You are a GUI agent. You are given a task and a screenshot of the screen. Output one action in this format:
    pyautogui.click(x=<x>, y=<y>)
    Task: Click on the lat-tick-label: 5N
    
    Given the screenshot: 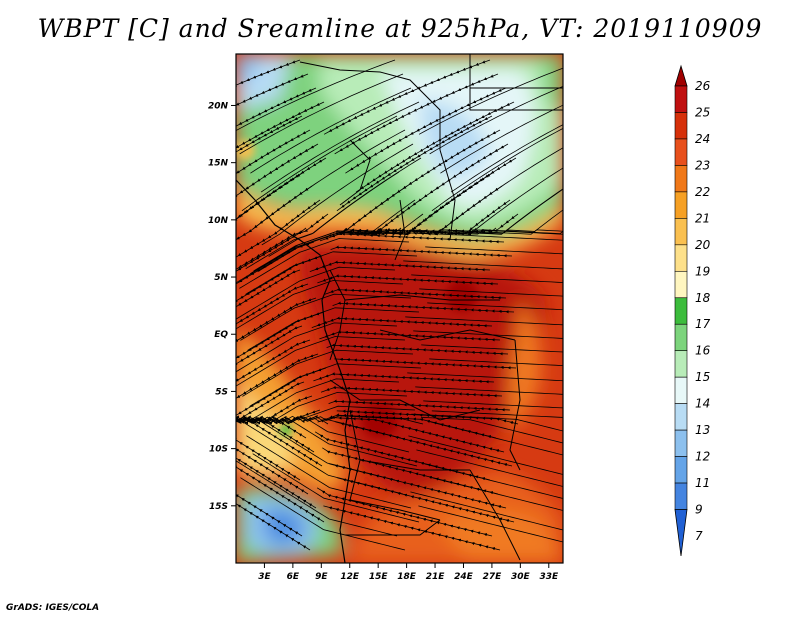 What is the action you would take?
    pyautogui.click(x=221, y=278)
    